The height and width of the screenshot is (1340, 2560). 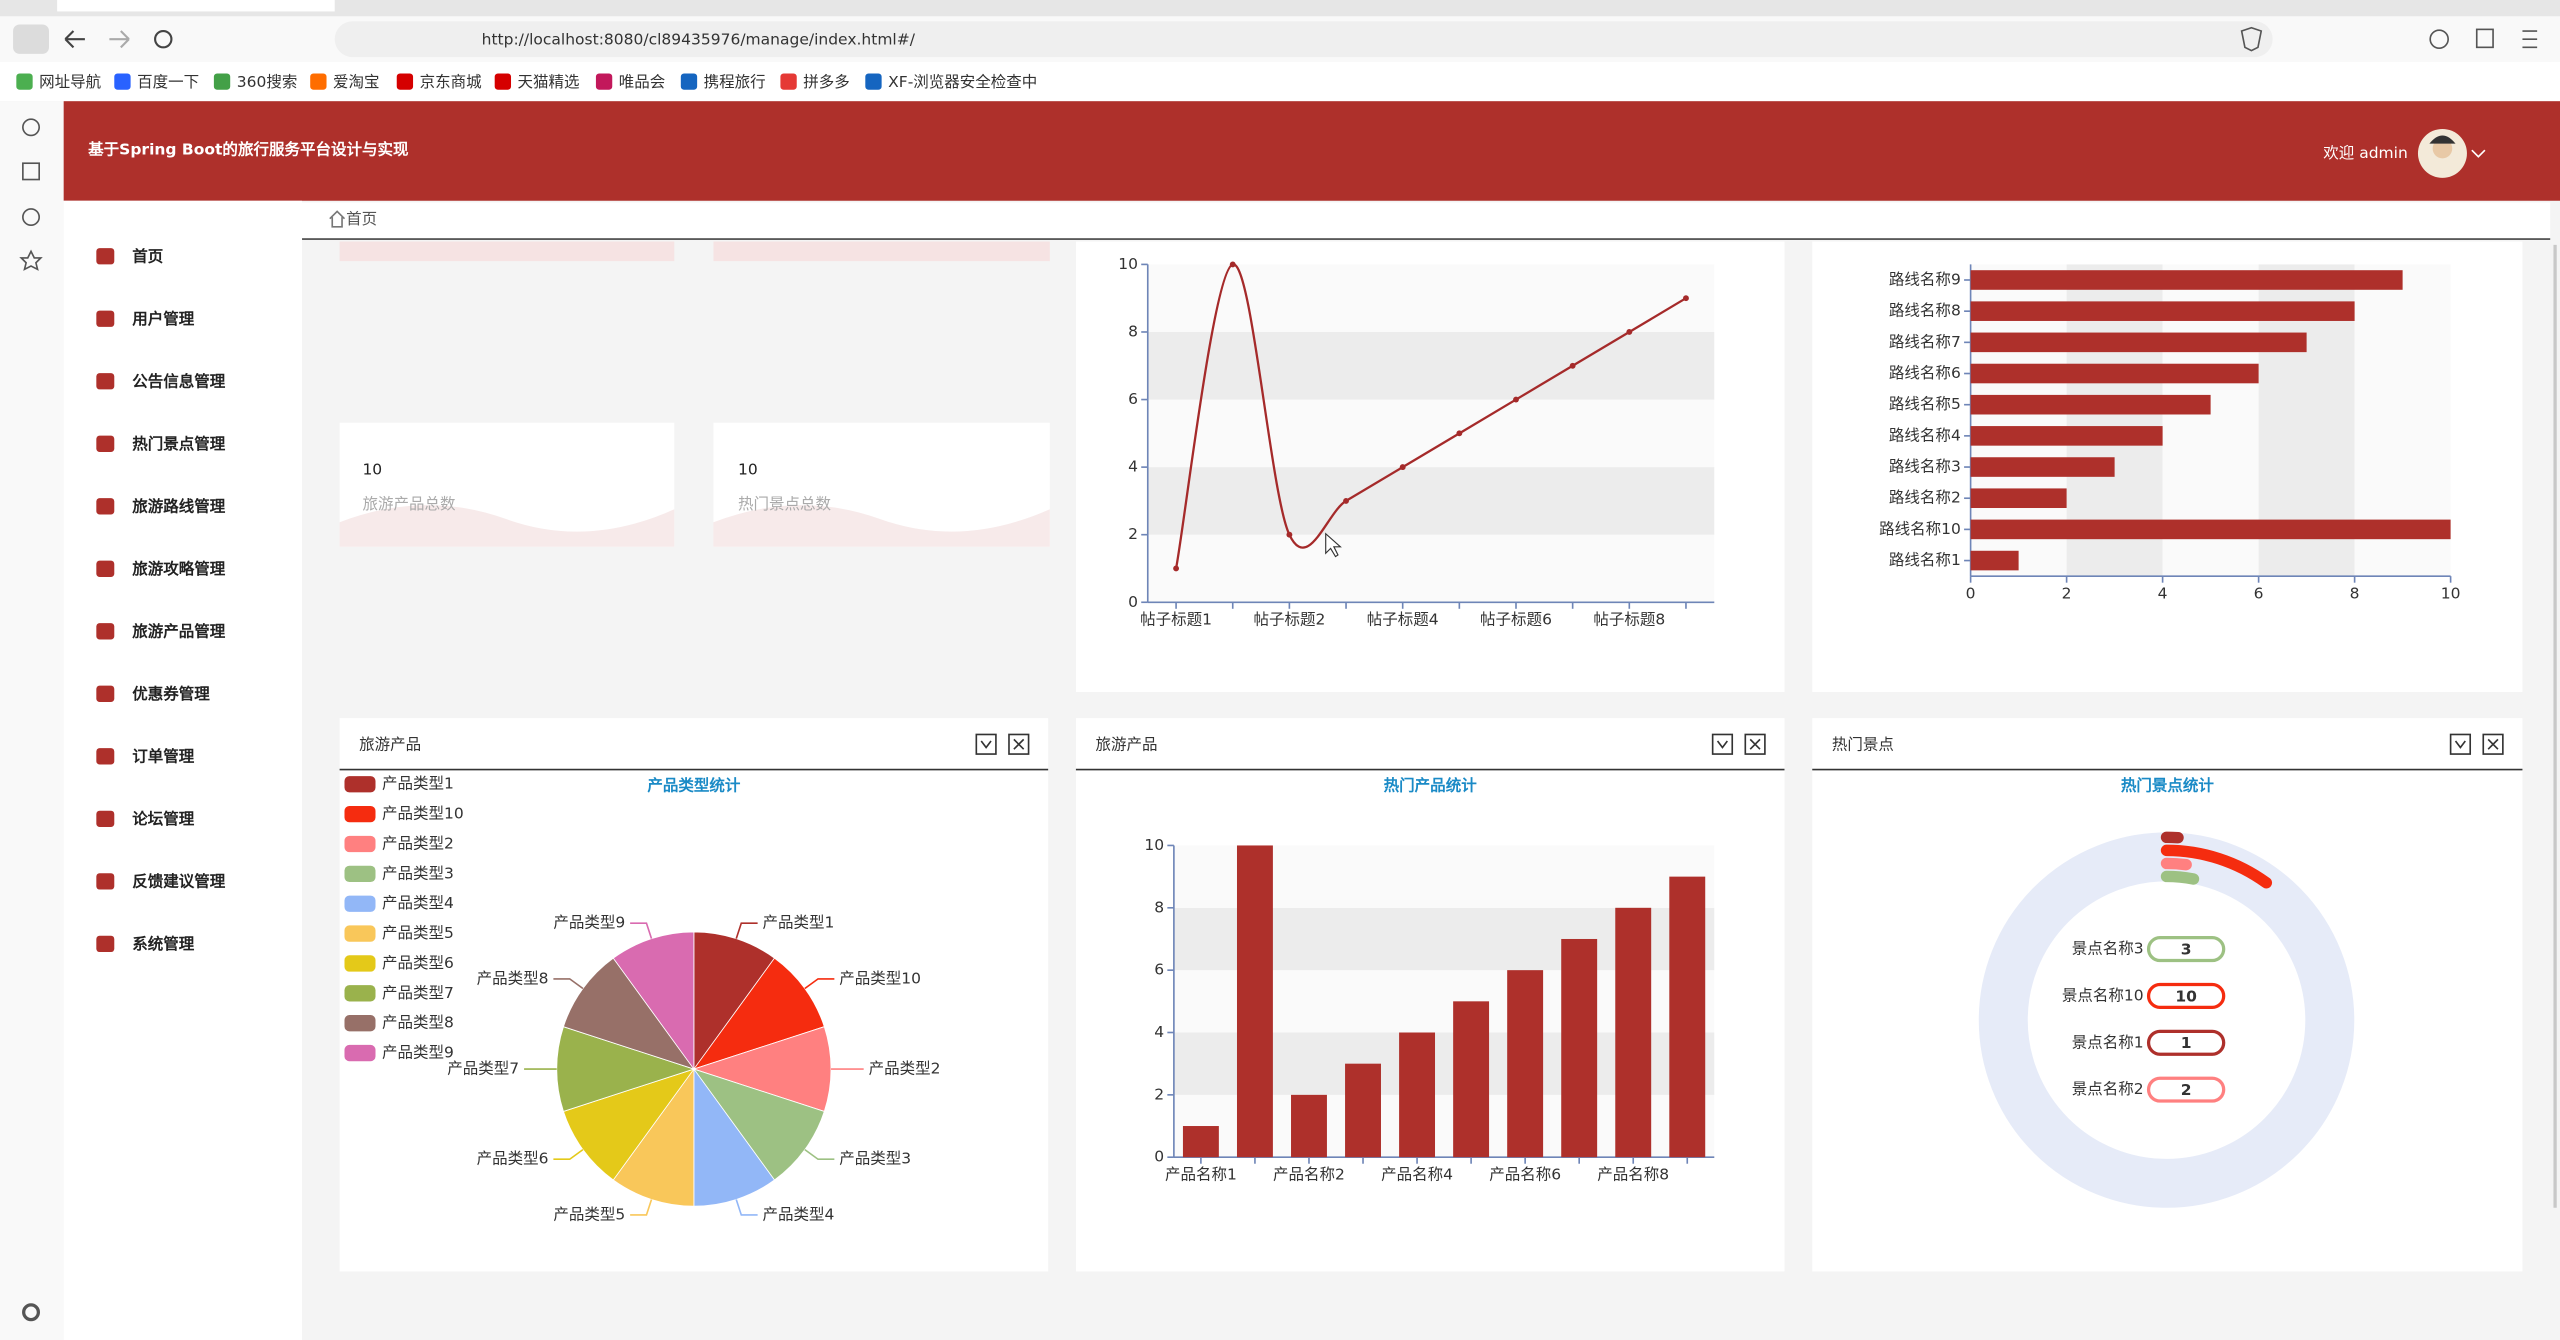 I want to click on legend-label: 产品类型6, so click(x=418, y=963).